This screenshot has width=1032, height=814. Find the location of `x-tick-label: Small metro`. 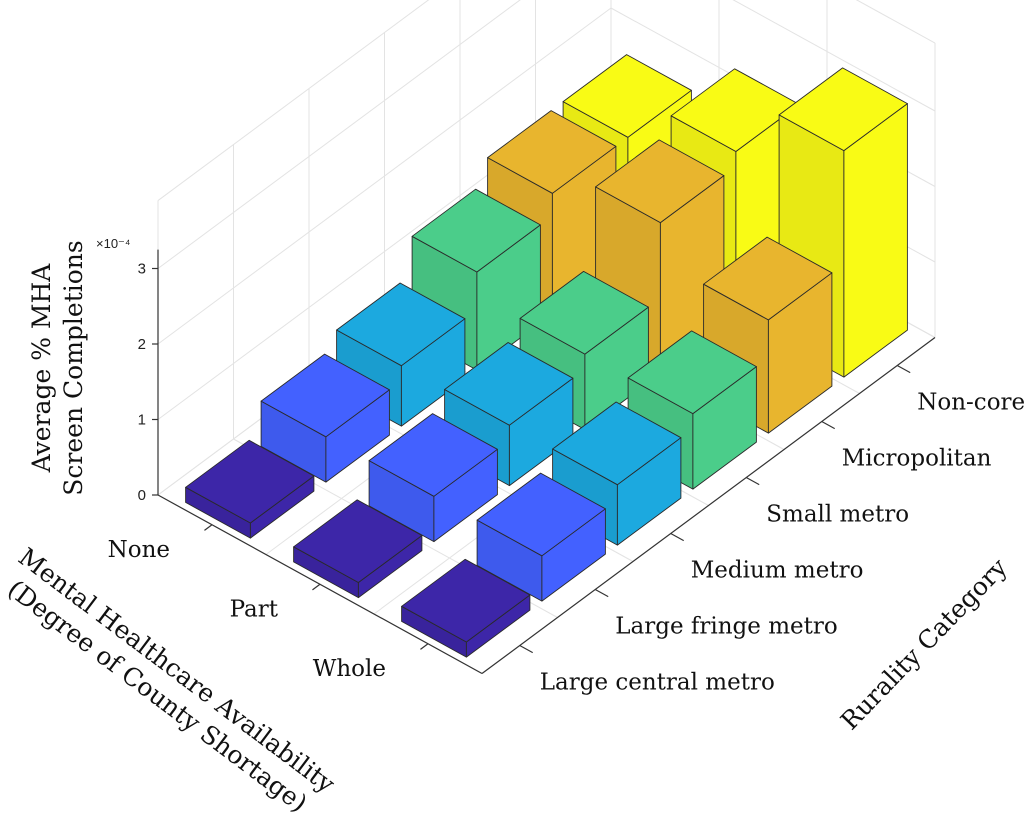

x-tick-label: Small metro is located at coordinates (837, 515).